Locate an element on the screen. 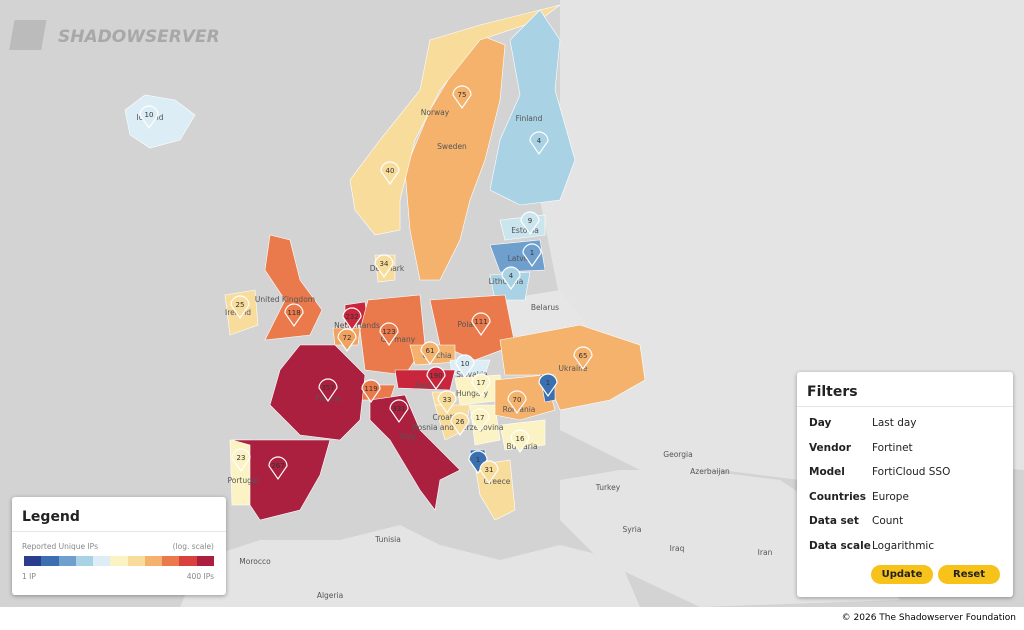 The height and width of the screenshot is (630, 1024). count-marker: 61 is located at coordinates (430, 353).